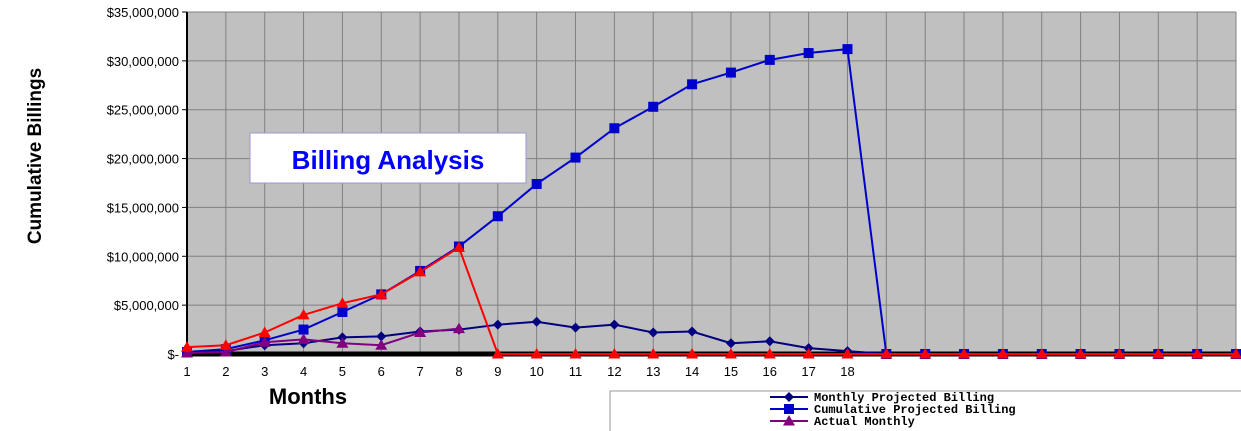 Image resolution: width=1241 pixels, height=431 pixels. What do you see at coordinates (143, 12) in the screenshot?
I see `y-tick-label: $35,000,000` at bounding box center [143, 12].